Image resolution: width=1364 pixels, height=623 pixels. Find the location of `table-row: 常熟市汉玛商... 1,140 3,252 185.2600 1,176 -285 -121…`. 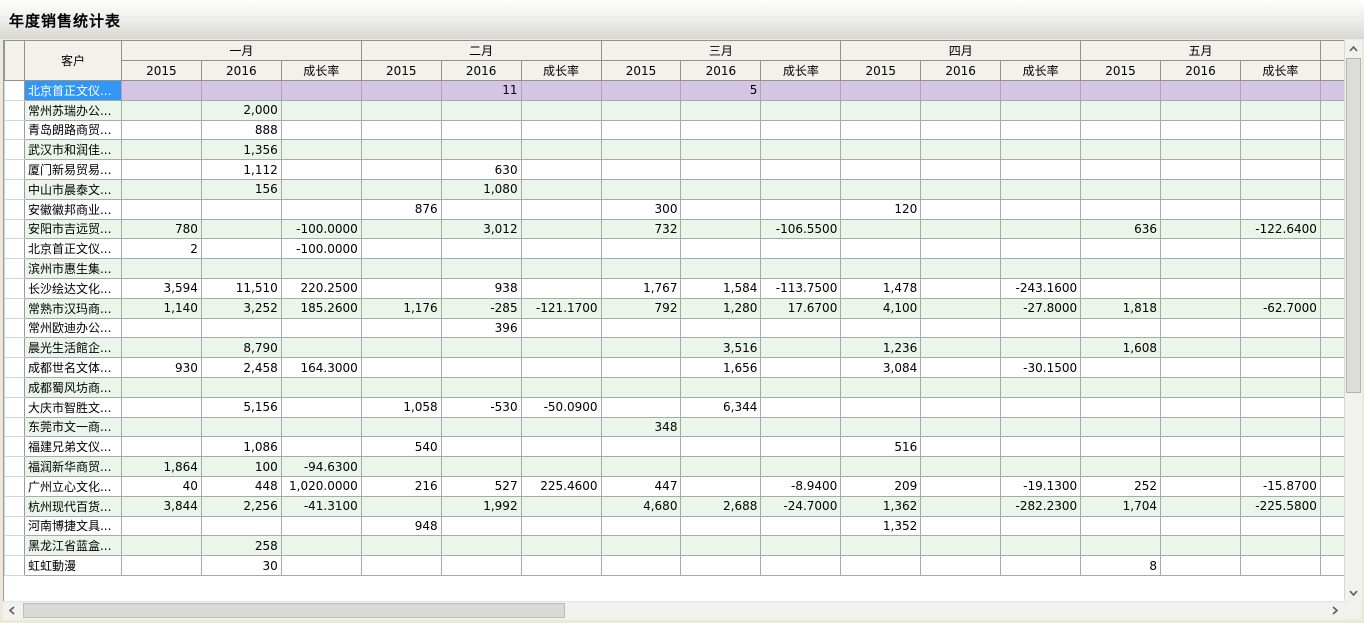

table-row: 常熟市汉玛商... 1,140 3,252 185.2600 1,176 -285 -121… is located at coordinates (674, 308).